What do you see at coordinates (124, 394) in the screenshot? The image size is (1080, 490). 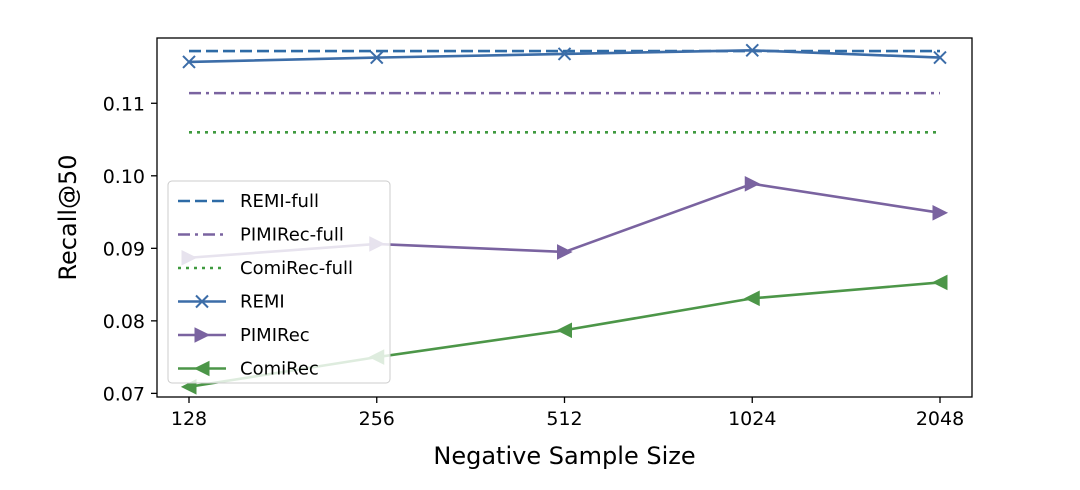 I see `y-tick-label: 0.07` at bounding box center [124, 394].